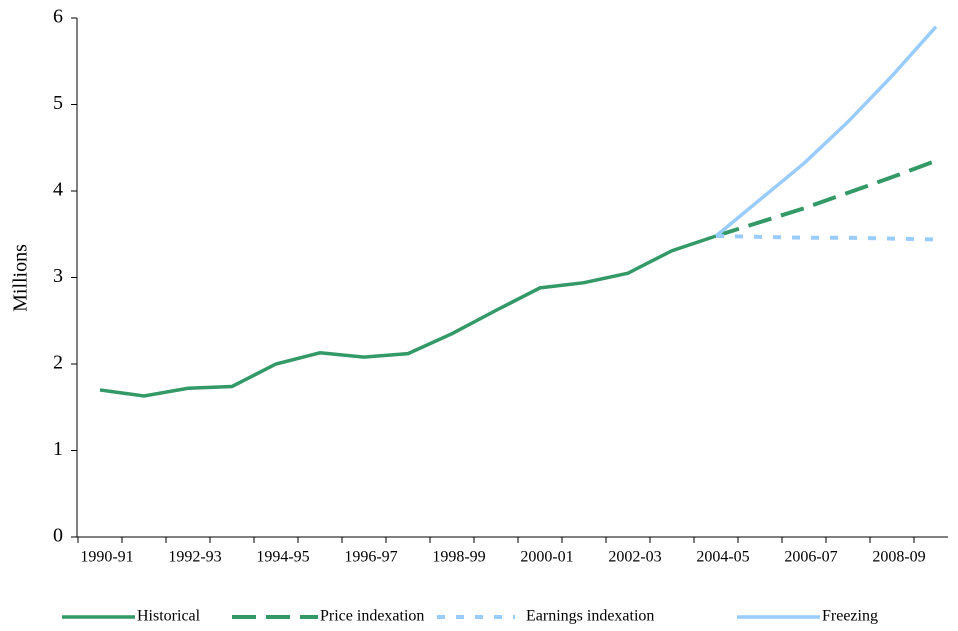 The height and width of the screenshot is (631, 958). Describe the element at coordinates (458, 557) in the screenshot. I see `x-tick-label: 1998-99` at that location.